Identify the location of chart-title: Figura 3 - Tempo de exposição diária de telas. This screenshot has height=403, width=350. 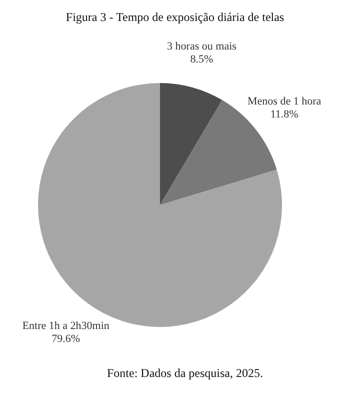
(175, 17).